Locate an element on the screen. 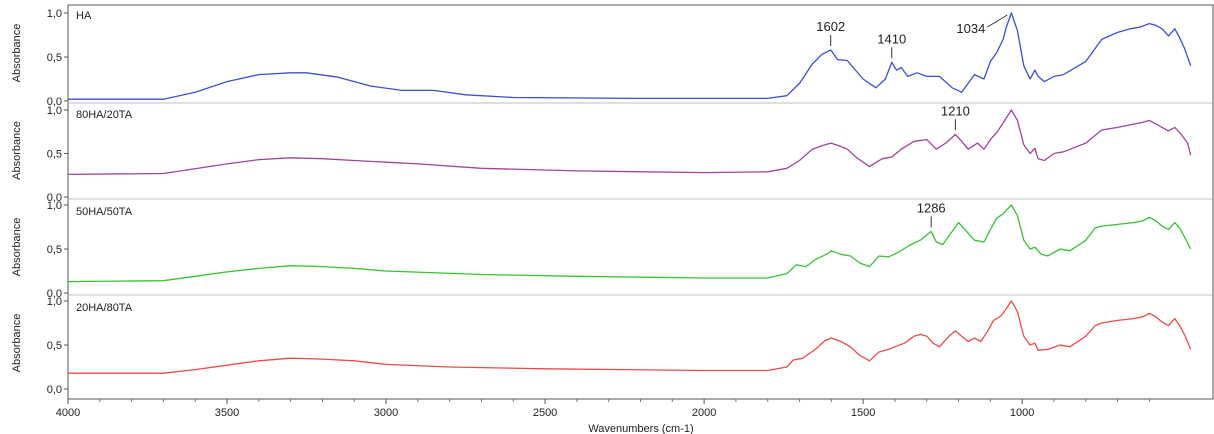 The width and height of the screenshot is (1214, 434). annotation-label: 1286 is located at coordinates (931, 207).